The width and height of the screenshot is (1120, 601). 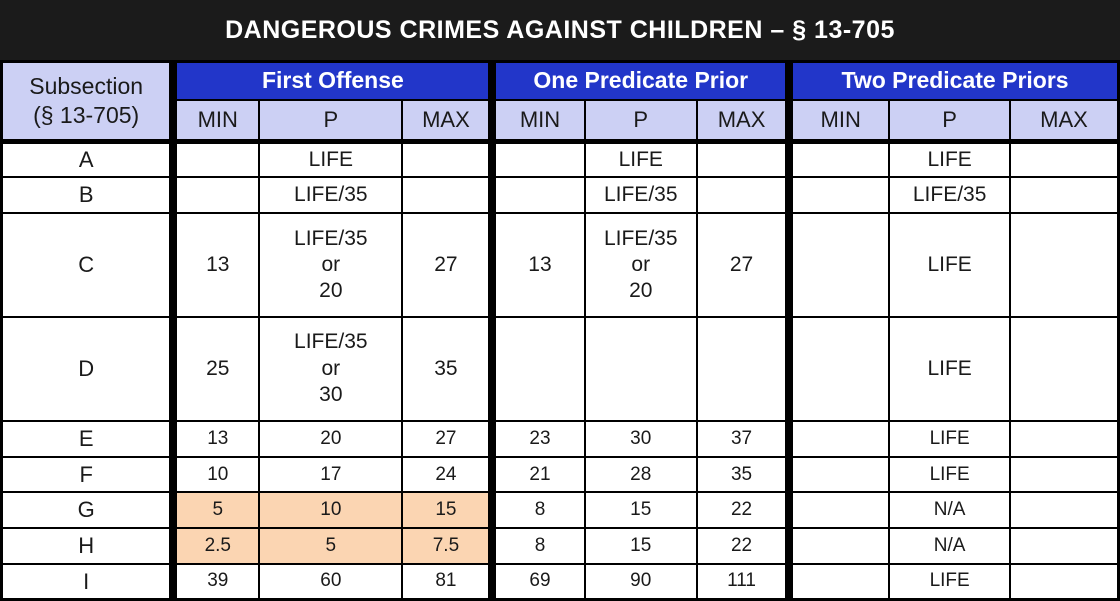 I want to click on row-label: H, so click(x=87, y=545).